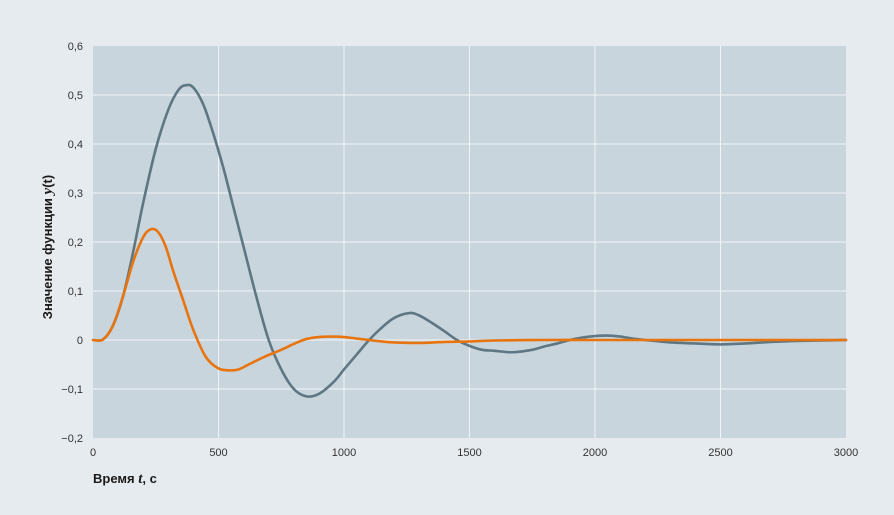 The width and height of the screenshot is (894, 515). What do you see at coordinates (75, 47) in the screenshot?
I see `y-tick-label: 0,6` at bounding box center [75, 47].